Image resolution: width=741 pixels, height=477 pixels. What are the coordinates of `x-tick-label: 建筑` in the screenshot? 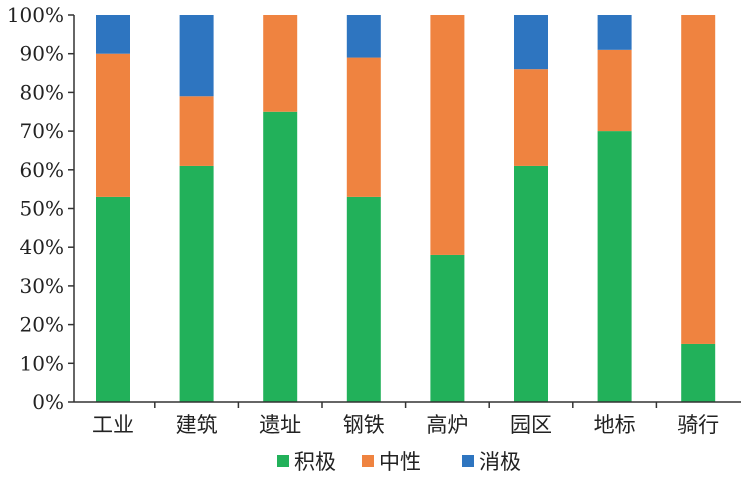 It's located at (197, 425).